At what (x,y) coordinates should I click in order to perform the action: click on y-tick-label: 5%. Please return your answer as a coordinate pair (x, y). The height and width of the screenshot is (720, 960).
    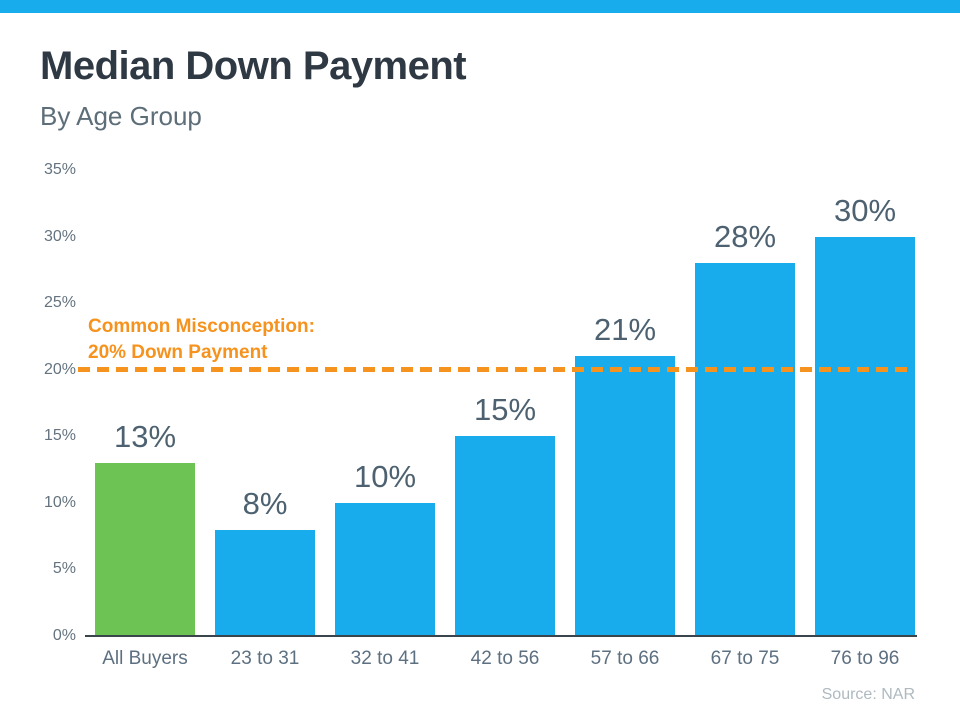
    Looking at the image, I should click on (64, 569).